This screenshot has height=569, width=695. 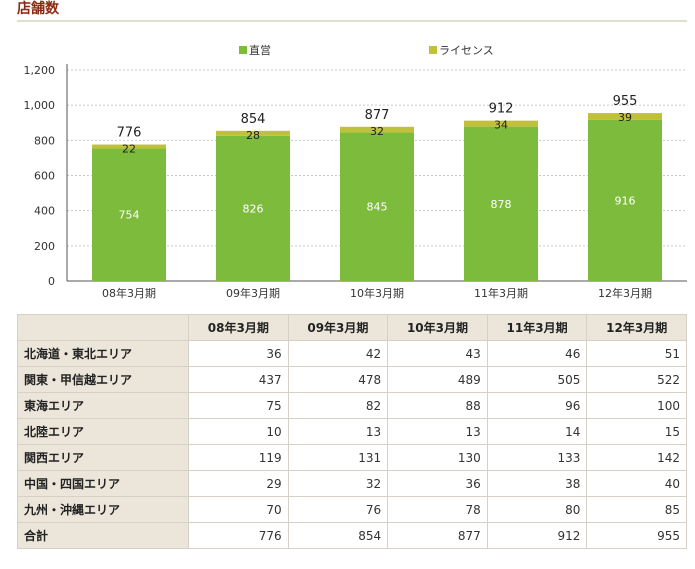 I want to click on x-tick-label: 11年3月期, so click(x=501, y=293).